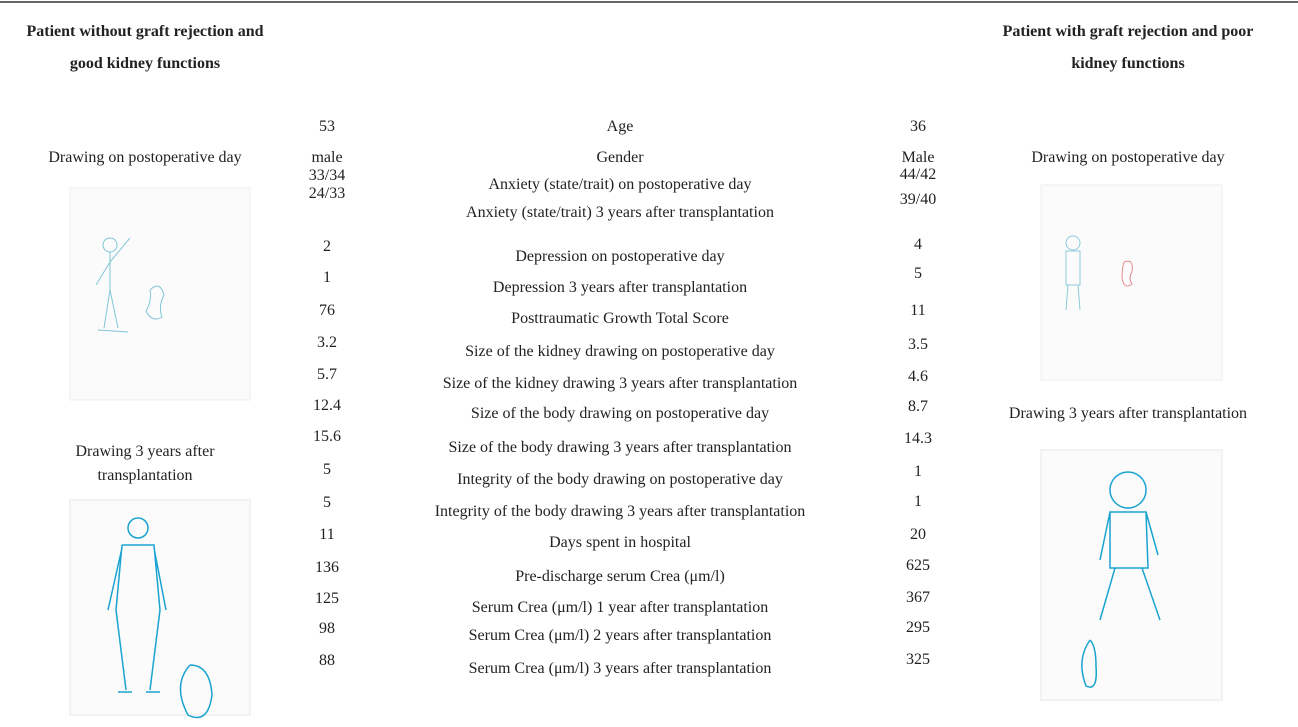  What do you see at coordinates (1128, 413) in the screenshot?
I see `right-caption: Drawing 3 years after transplantation` at bounding box center [1128, 413].